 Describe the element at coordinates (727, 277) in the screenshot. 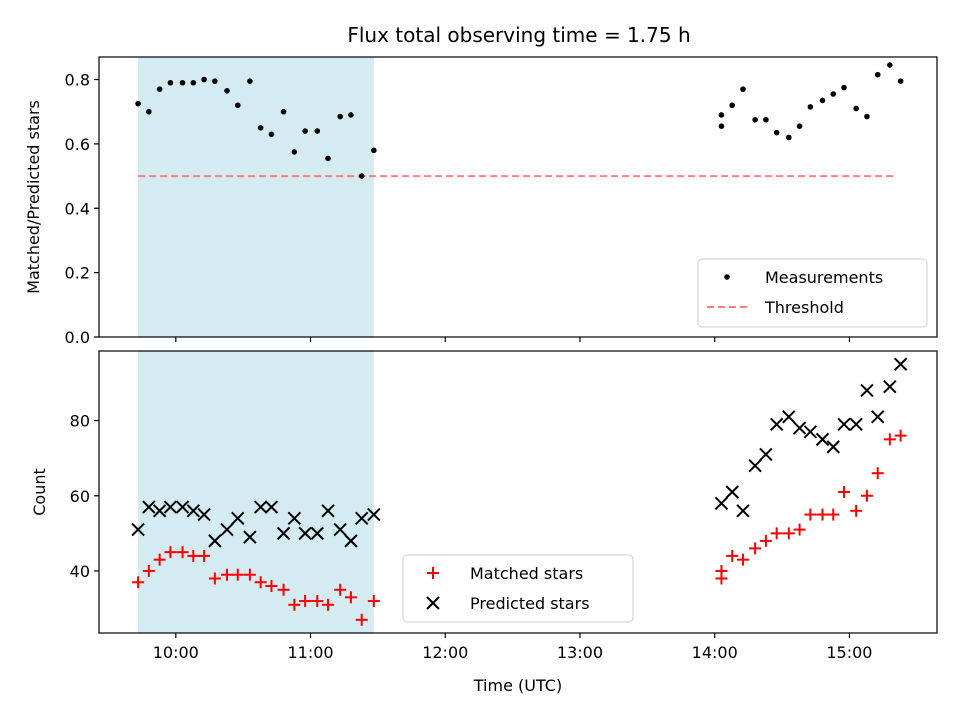

I see `legend-measurements-marker` at that location.